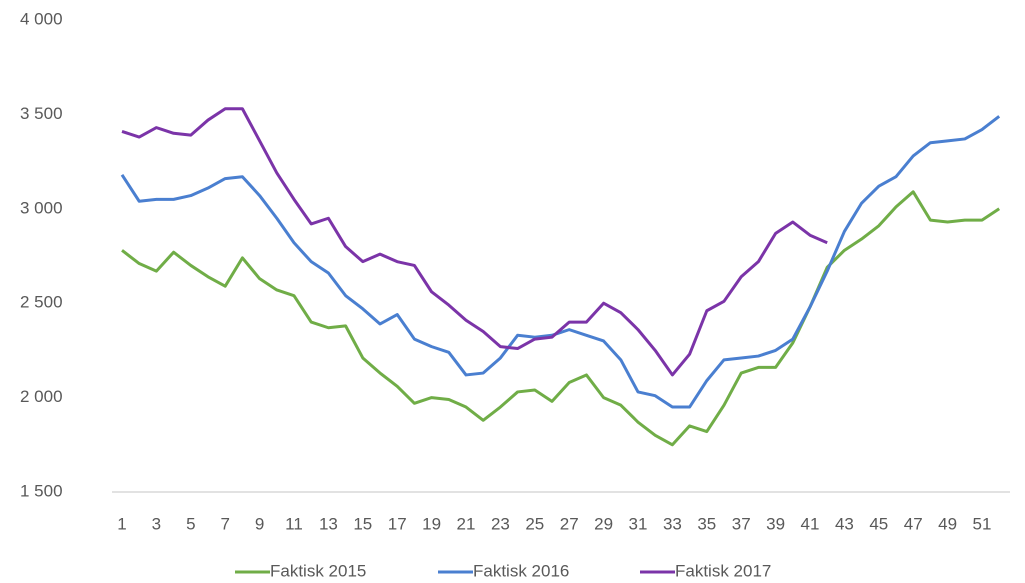 Image resolution: width=1025 pixels, height=583 pixels. Describe the element at coordinates (259, 523) in the screenshot. I see `x-tick-label: 9` at that location.